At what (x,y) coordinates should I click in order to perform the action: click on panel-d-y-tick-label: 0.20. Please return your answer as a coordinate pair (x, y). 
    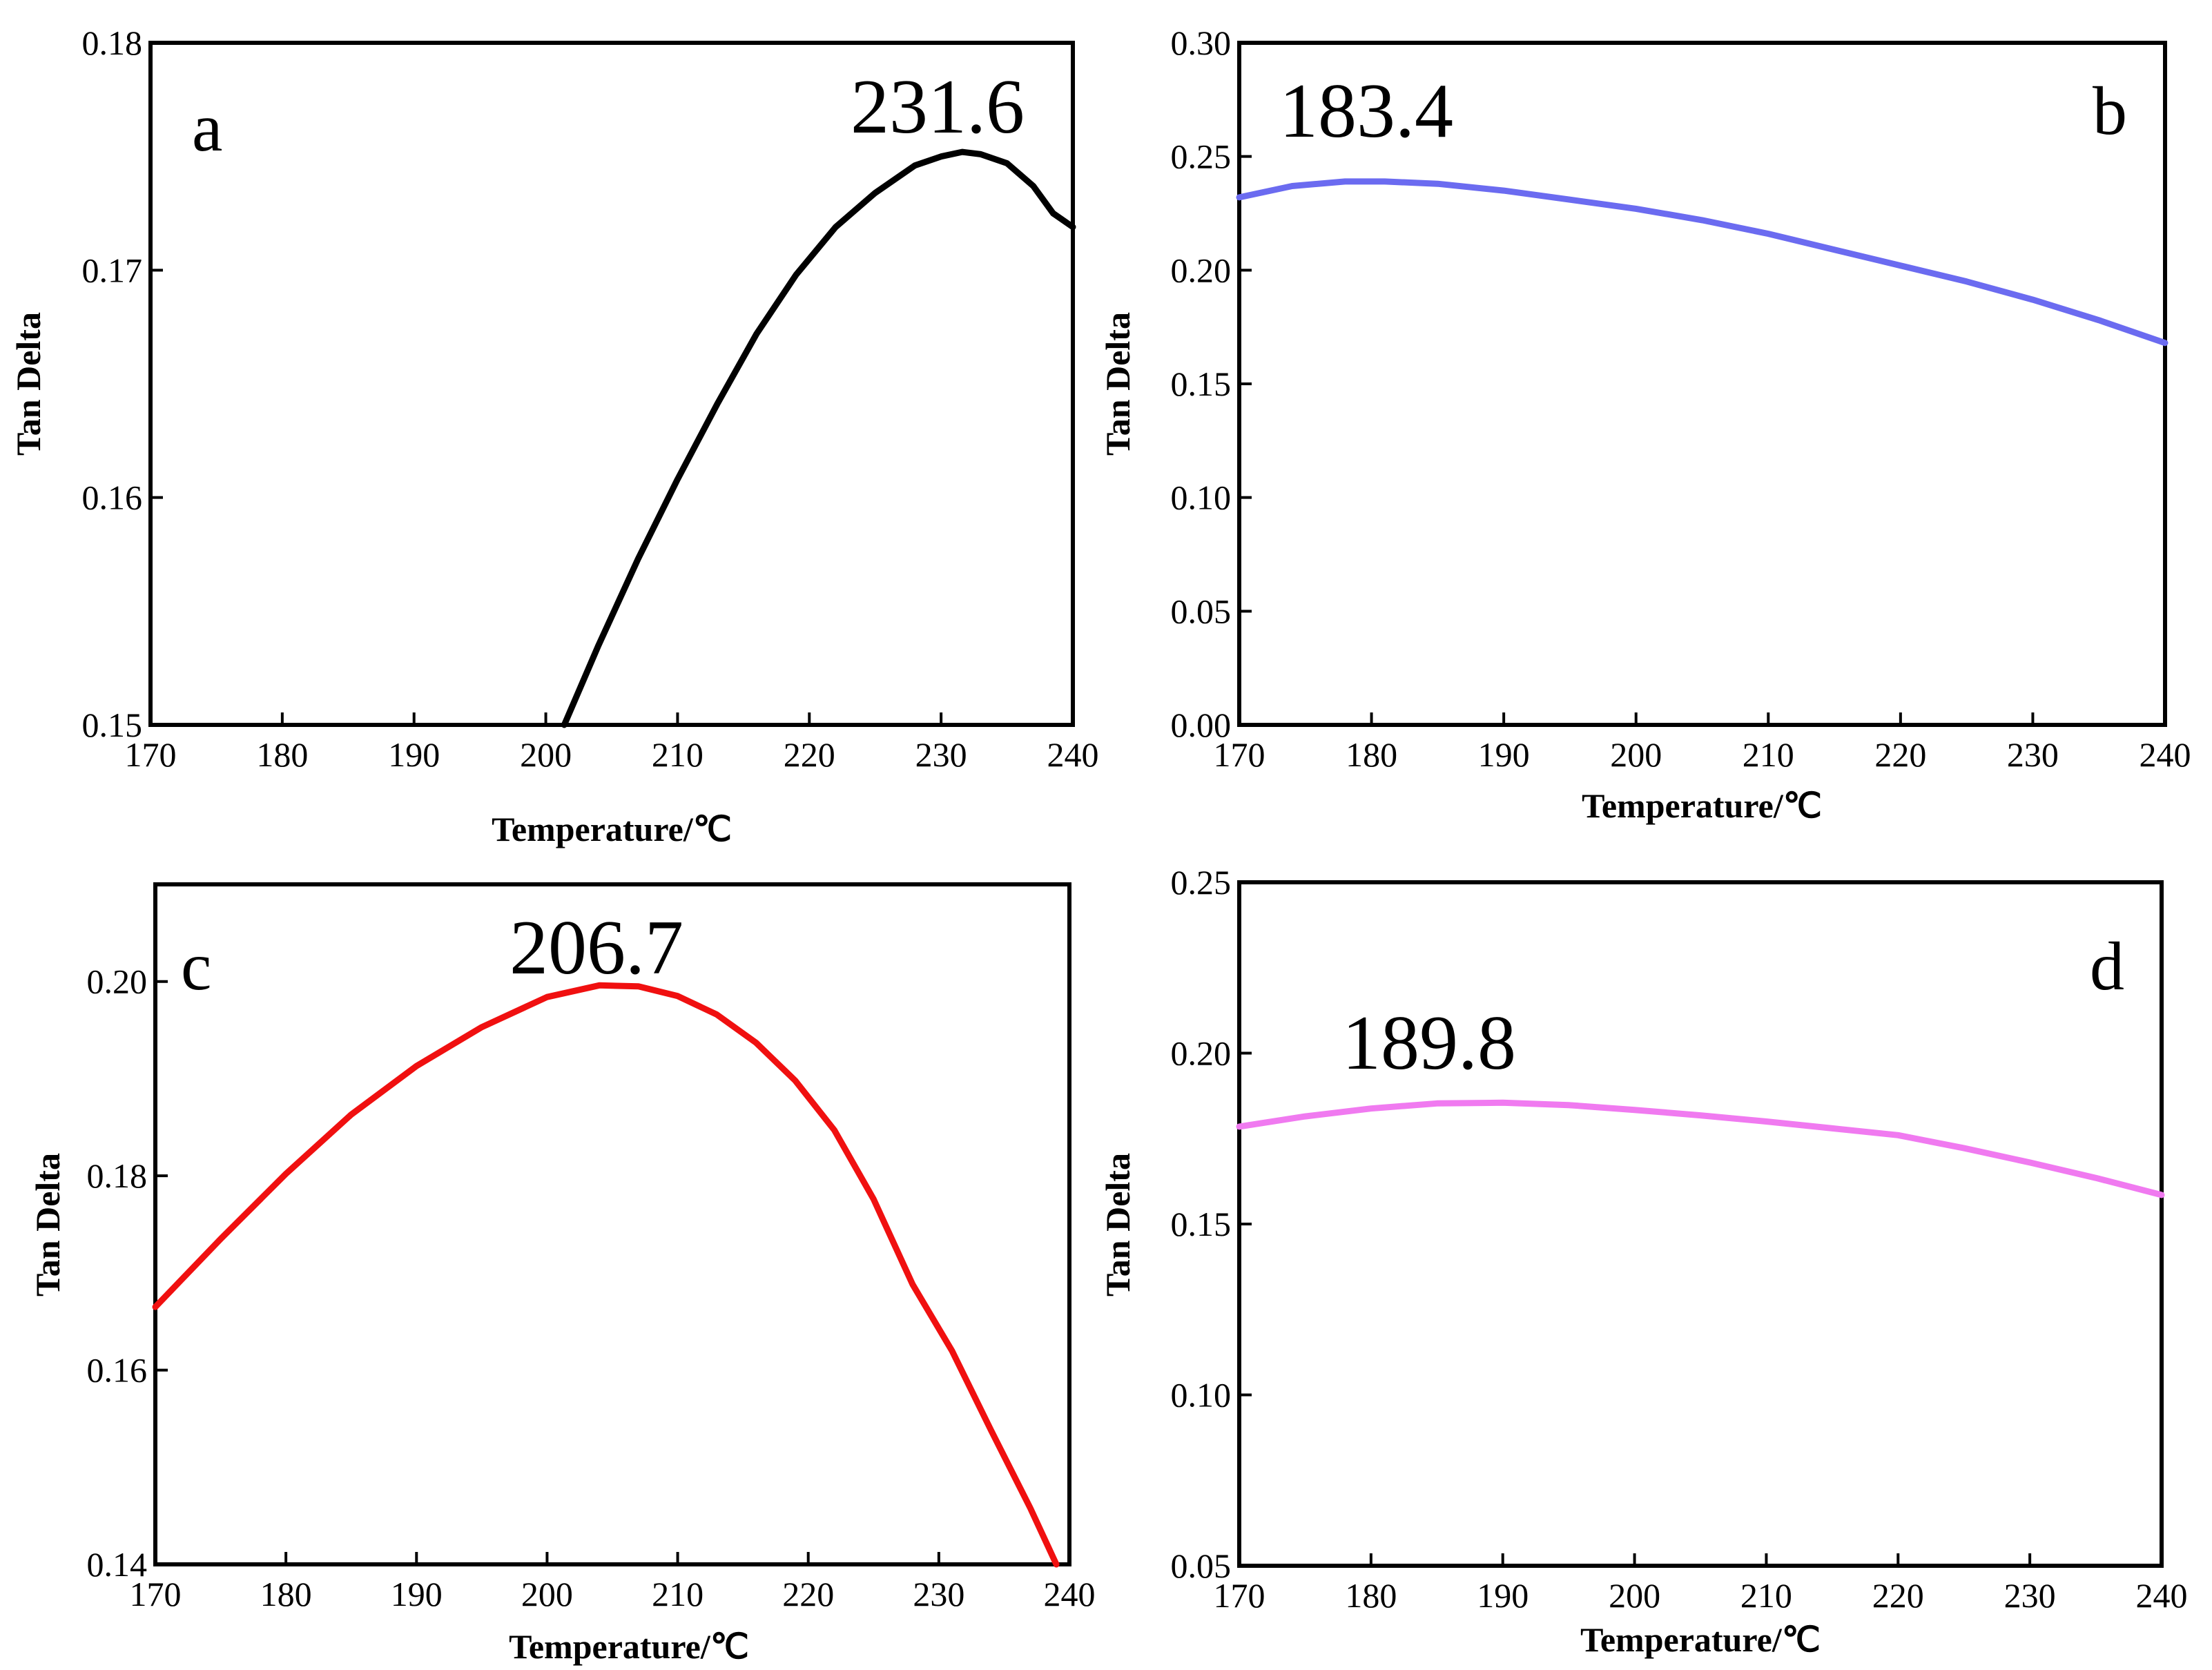
    Looking at the image, I should click on (1201, 1053).